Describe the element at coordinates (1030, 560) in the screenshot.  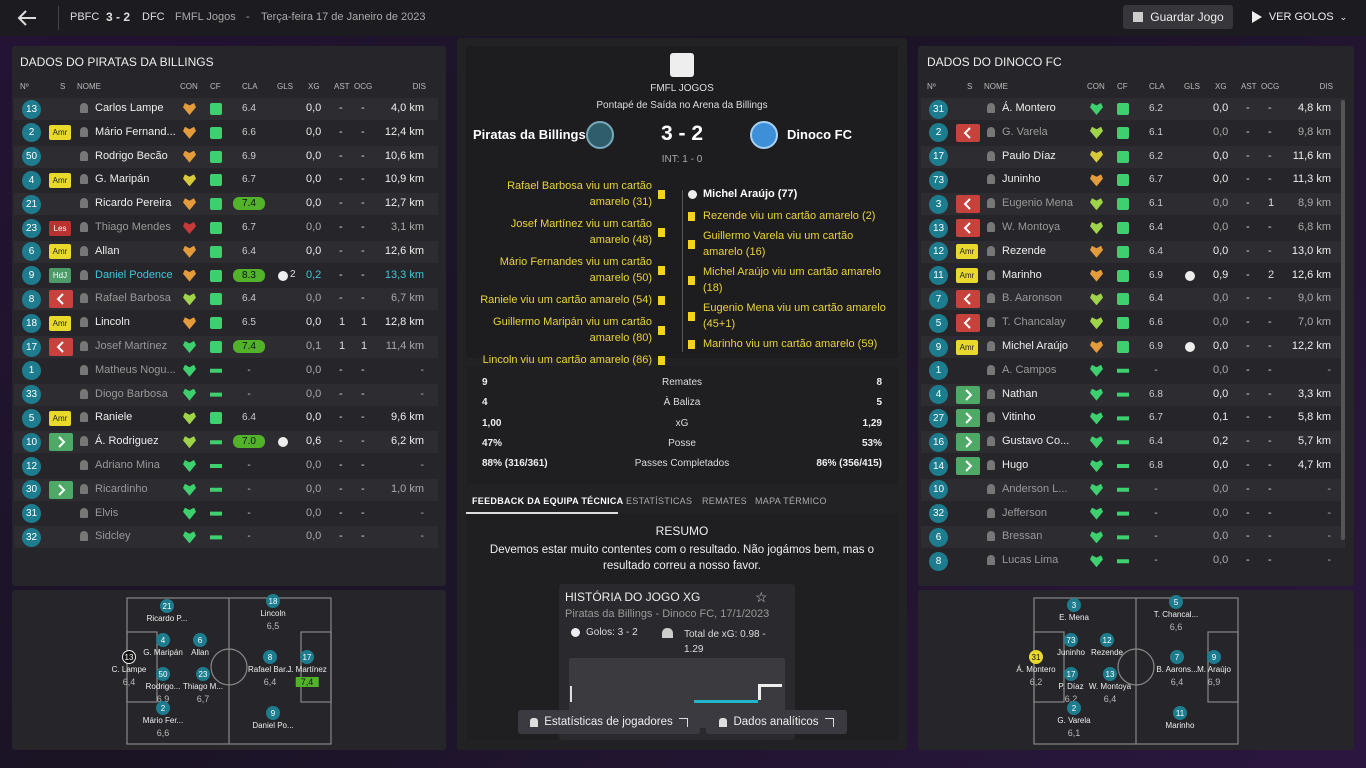
I see `player-name: Lucas Lima` at that location.